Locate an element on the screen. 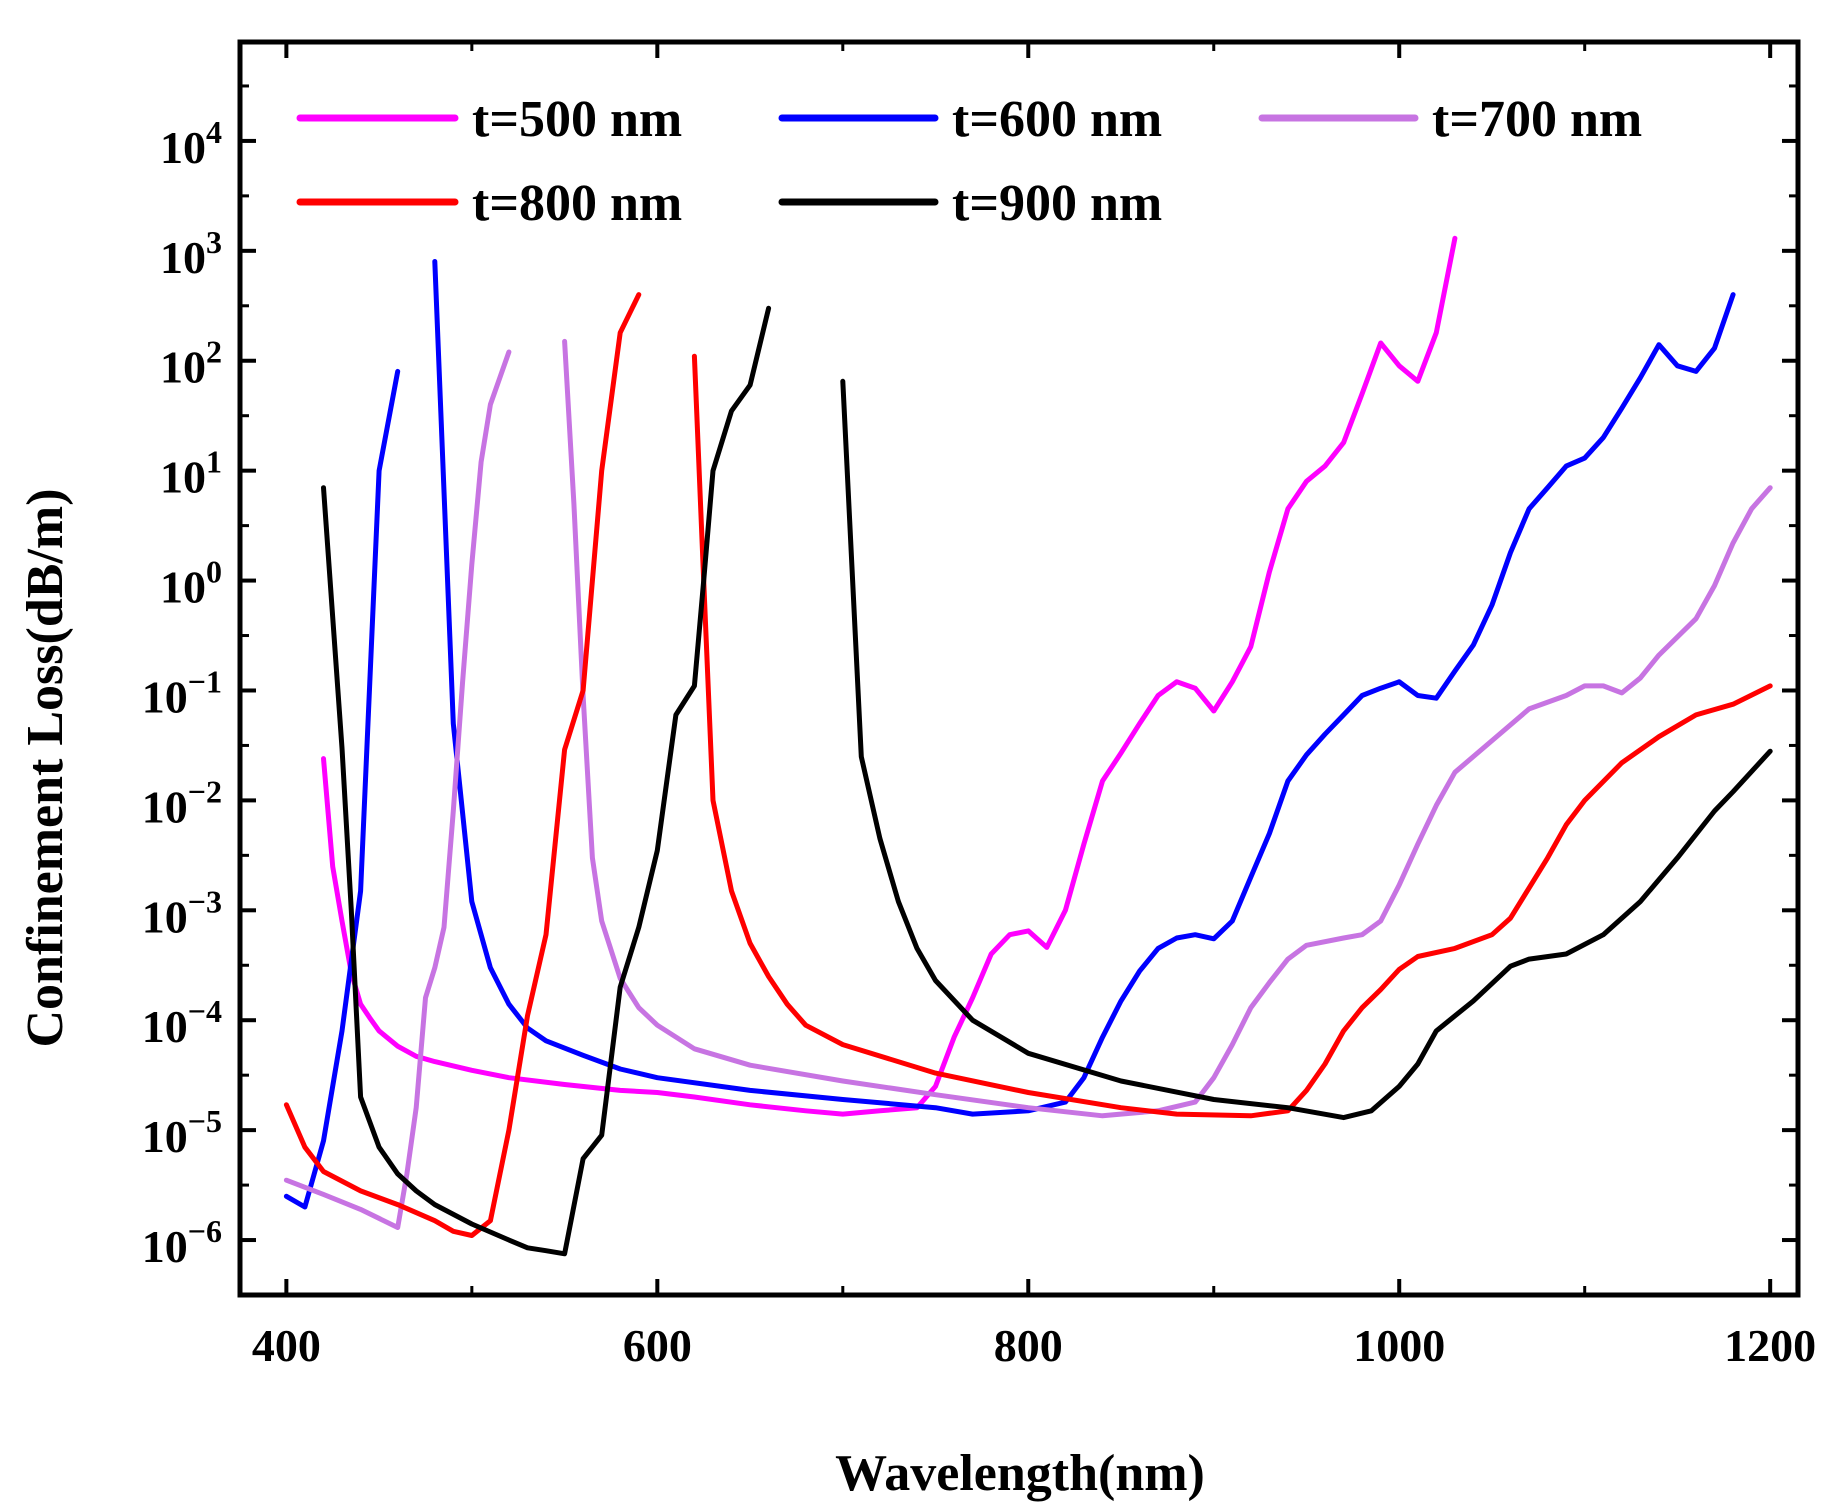 This screenshot has width=1826, height=1510. y-tick-label: 10⁻⁵ is located at coordinates (182, 1132).